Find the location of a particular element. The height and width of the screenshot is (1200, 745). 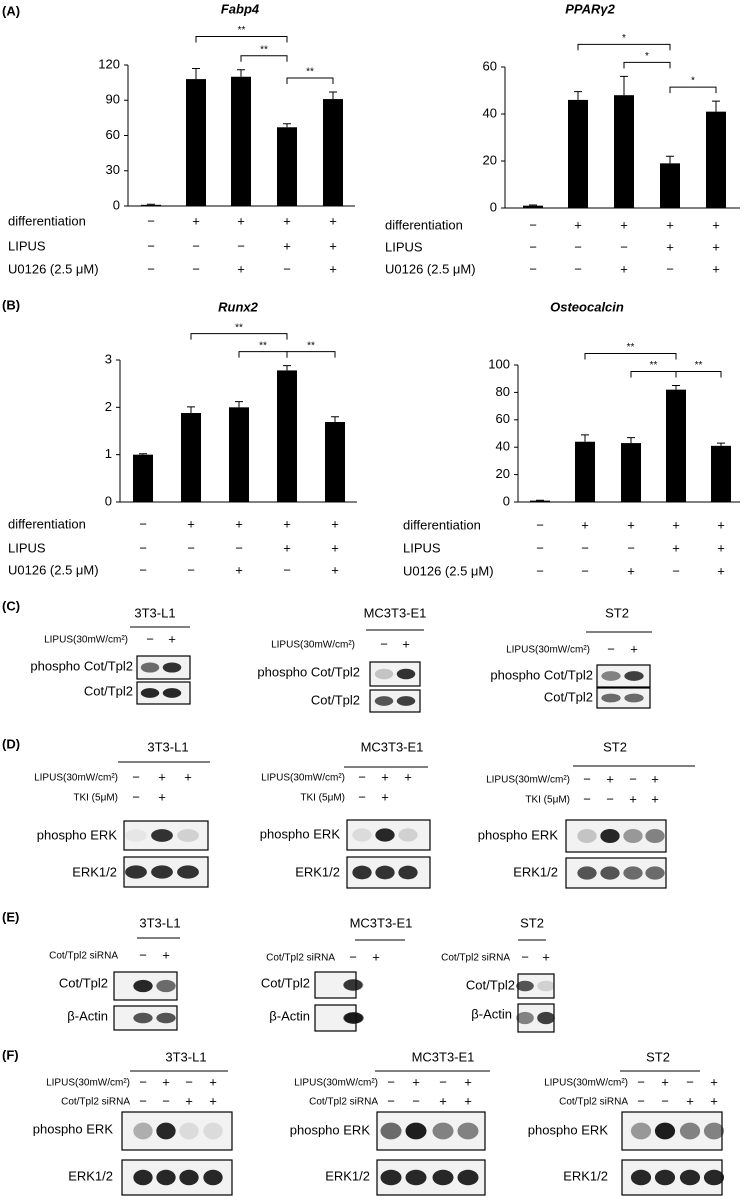

y-tick-label: 3 is located at coordinates (108, 358).